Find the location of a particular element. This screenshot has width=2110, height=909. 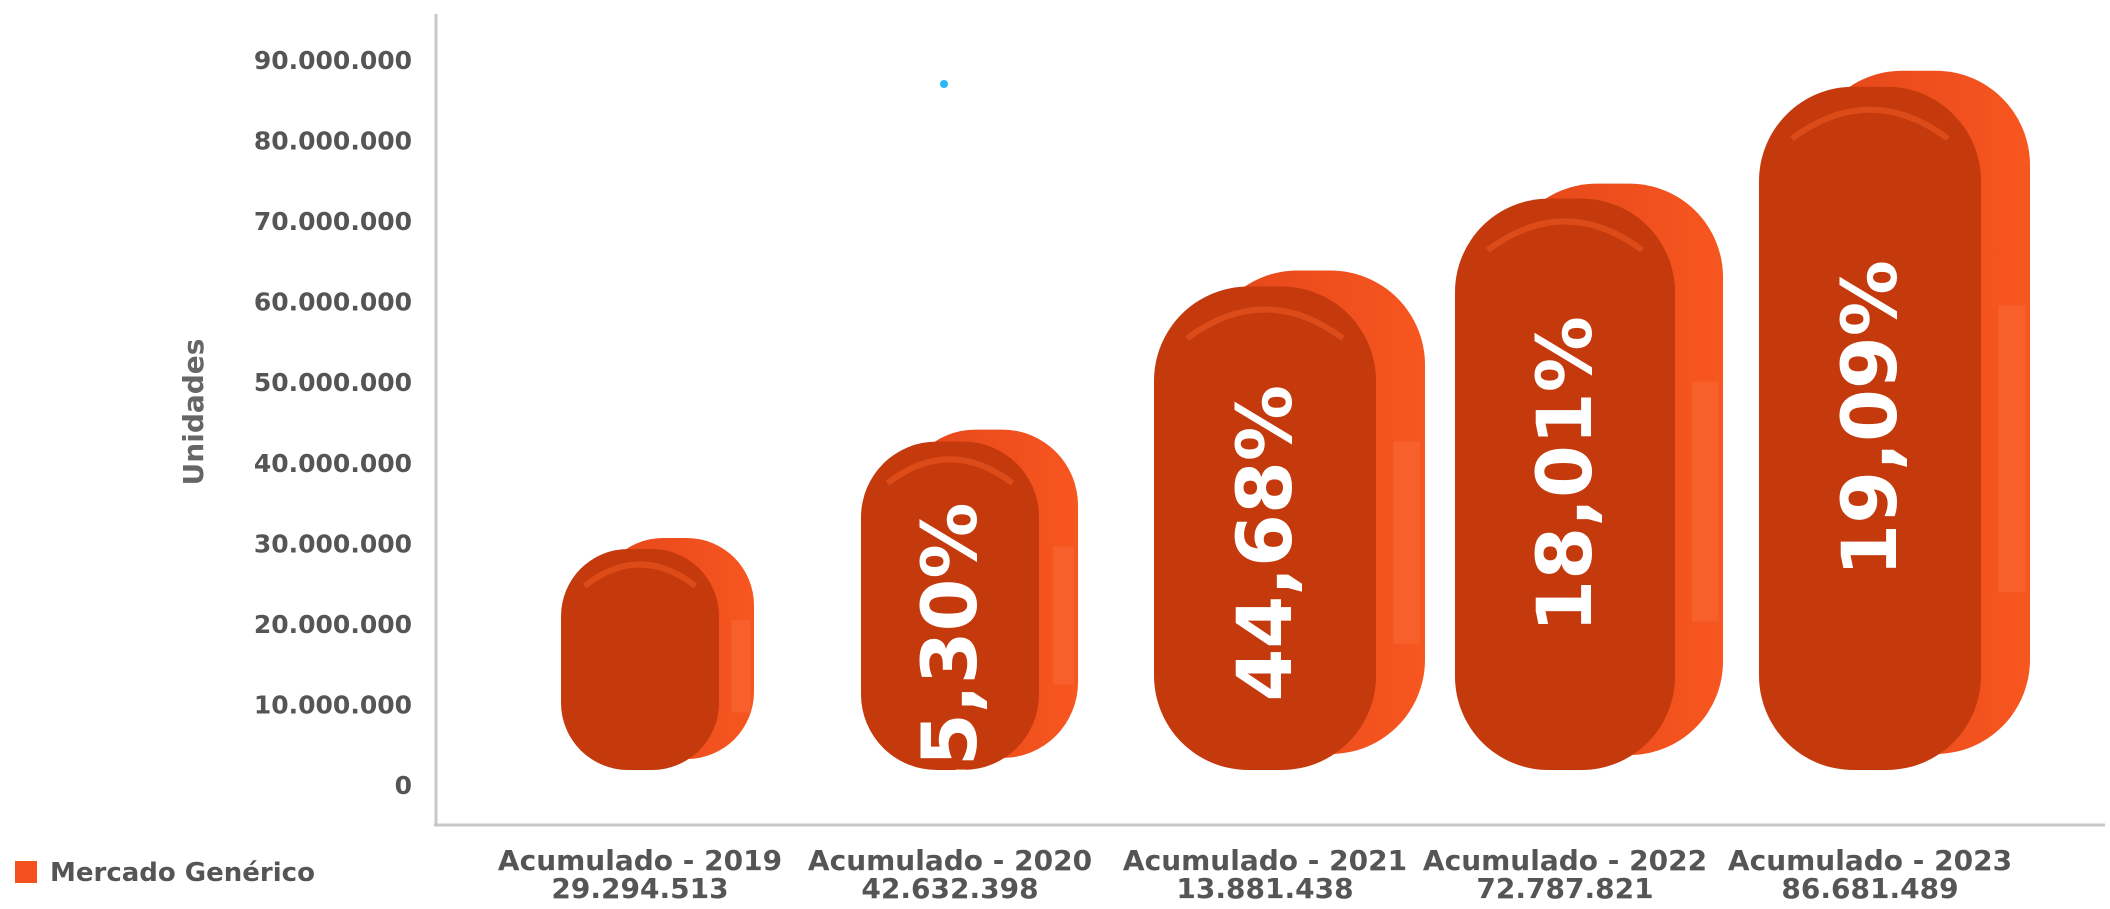

bar-3d: 19,09% is located at coordinates (1894, 420).